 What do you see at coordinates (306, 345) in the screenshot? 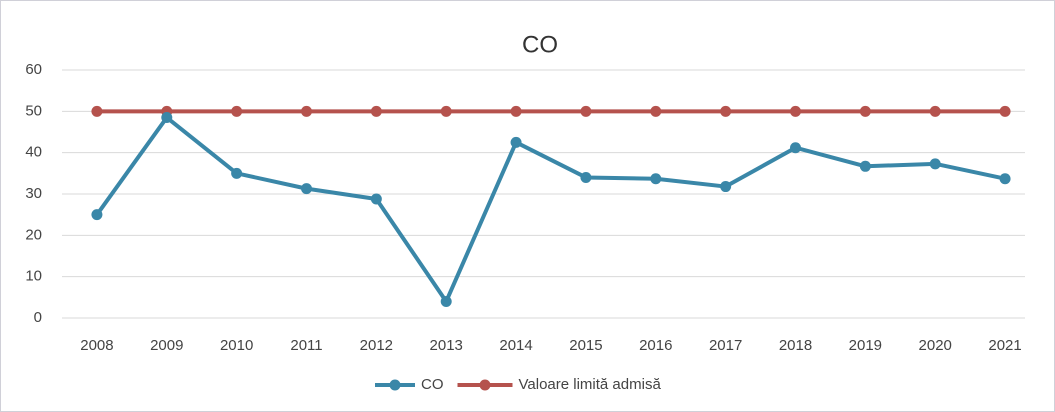
I see `x-tick-label: 2011` at bounding box center [306, 345].